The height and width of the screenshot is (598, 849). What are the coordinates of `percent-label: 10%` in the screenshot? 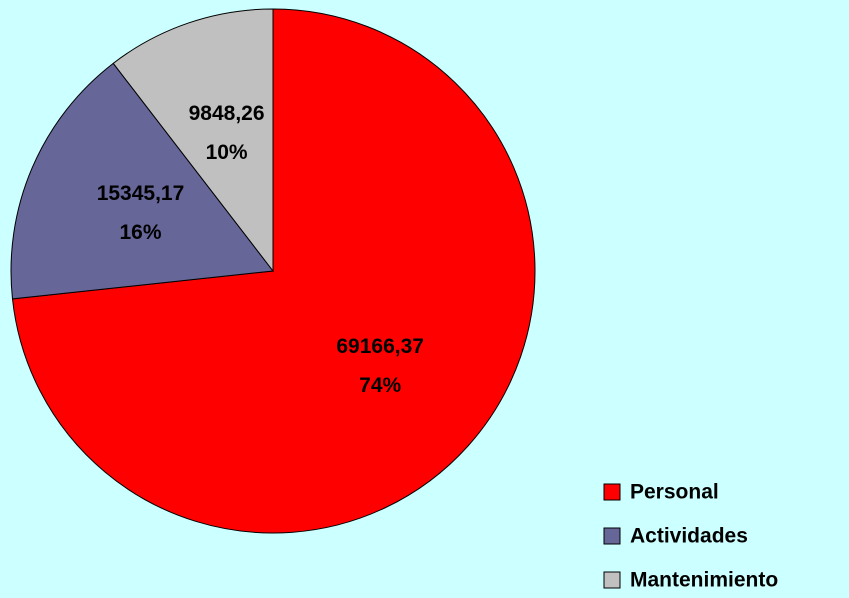 It's located at (227, 152).